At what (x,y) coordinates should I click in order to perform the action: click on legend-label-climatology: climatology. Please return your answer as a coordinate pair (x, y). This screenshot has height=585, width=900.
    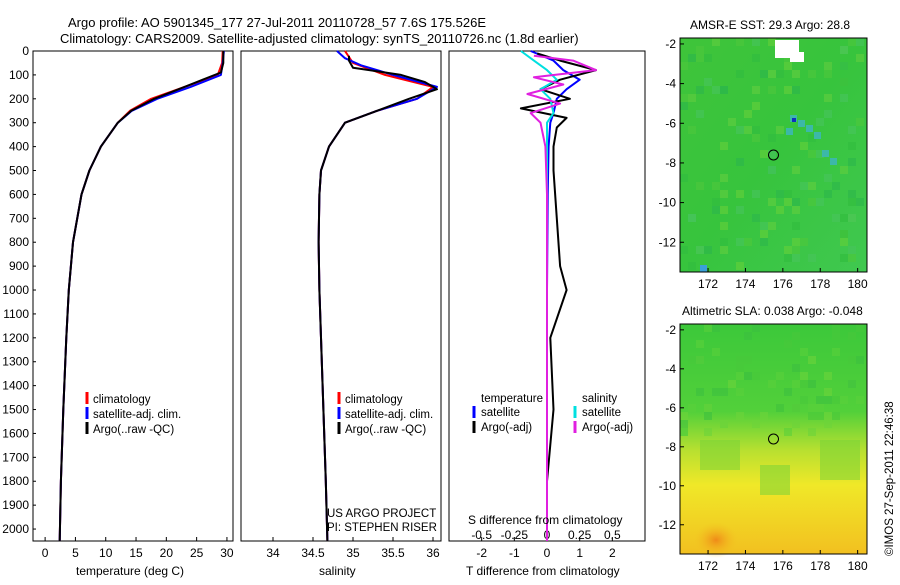
    Looking at the image, I should click on (374, 400).